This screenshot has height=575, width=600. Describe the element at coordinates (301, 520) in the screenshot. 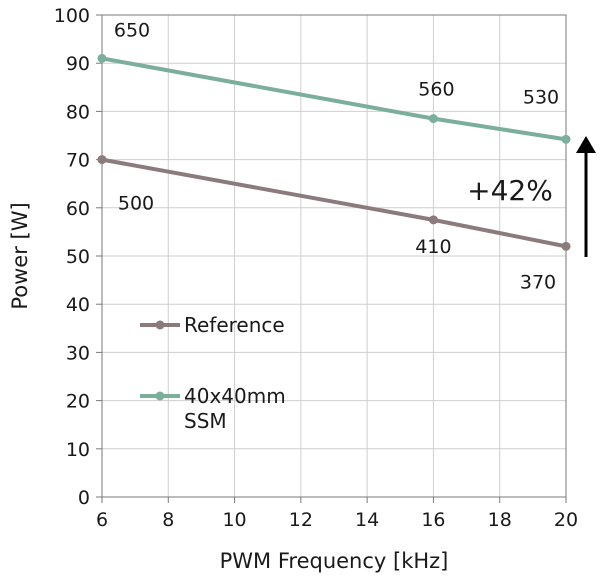

I see `x-tick-label: 12` at that location.